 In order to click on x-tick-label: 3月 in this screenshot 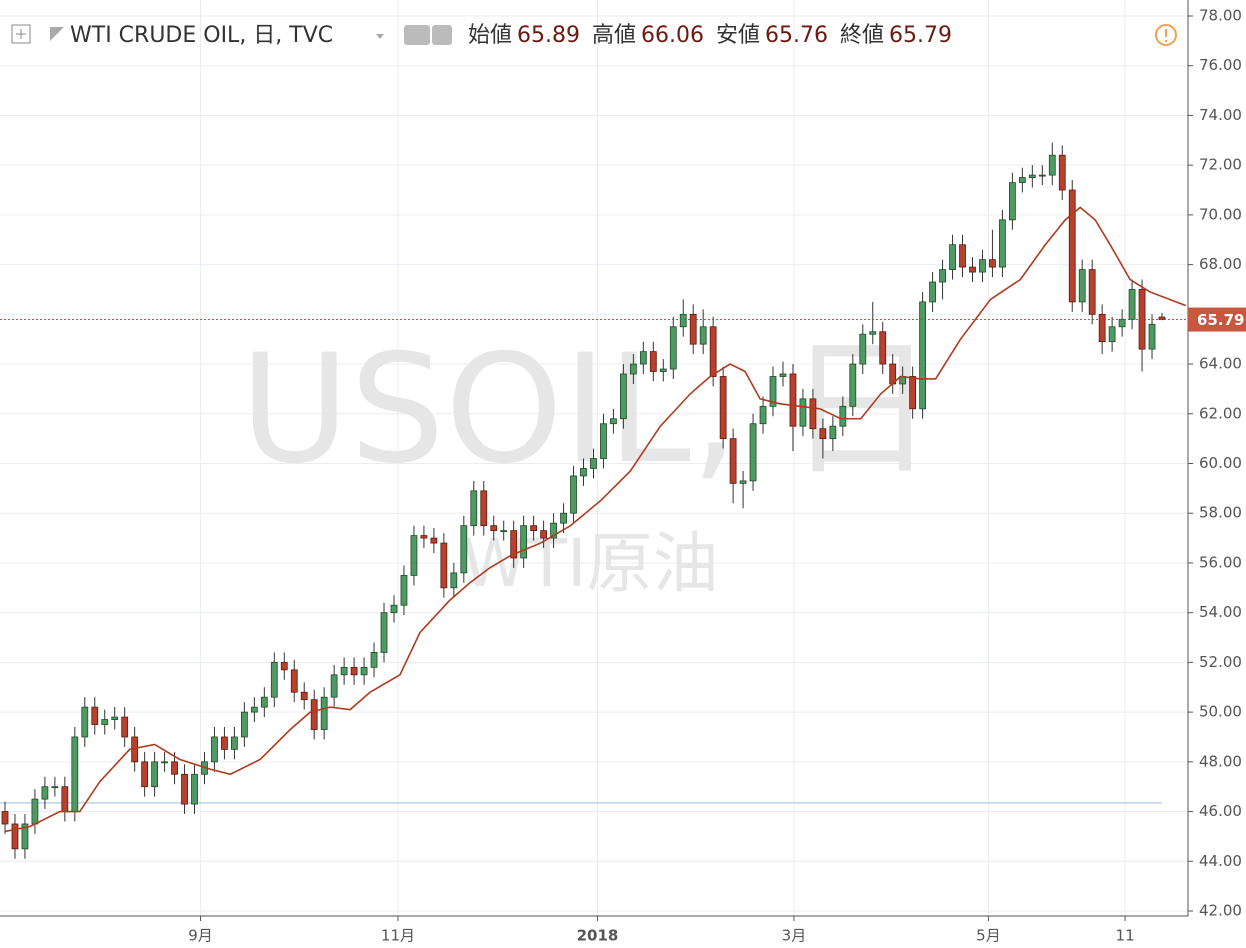, I will do `click(794, 936)`.